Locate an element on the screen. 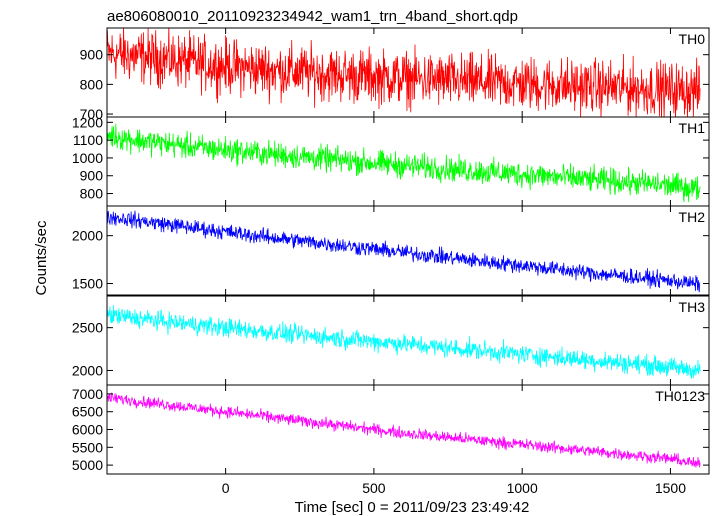  panel-label: TH3 is located at coordinates (692, 307).